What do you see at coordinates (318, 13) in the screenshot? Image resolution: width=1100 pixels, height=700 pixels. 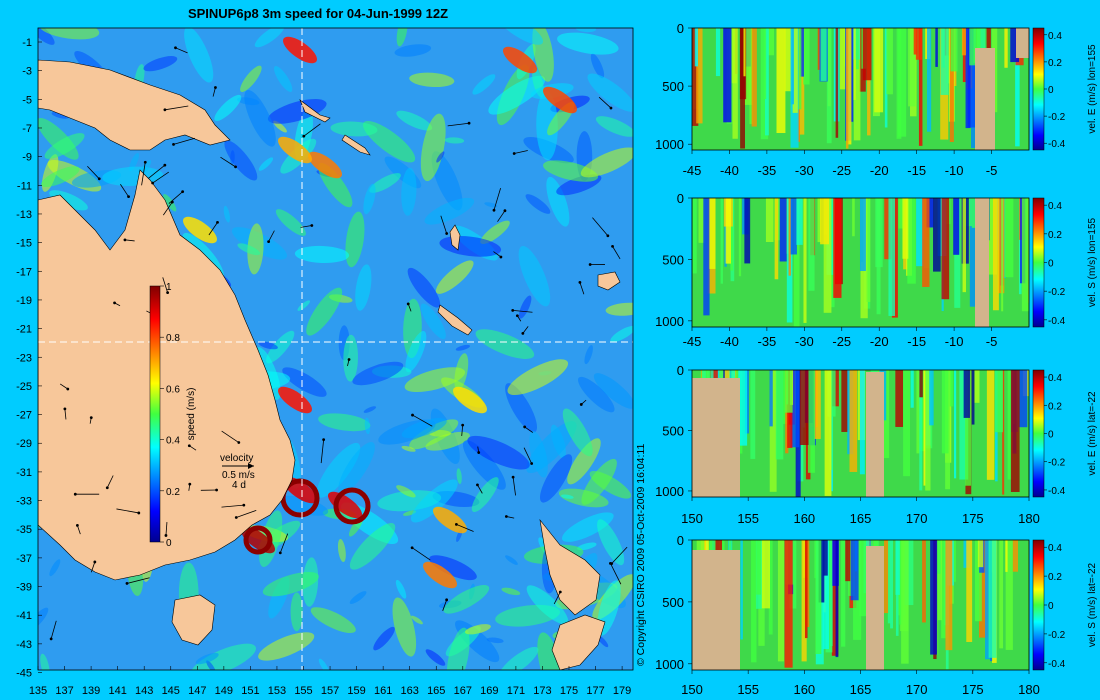 I see `chart-title: SPINUP6p8 3m speed for 04-Jun-1999 12Z` at bounding box center [318, 13].